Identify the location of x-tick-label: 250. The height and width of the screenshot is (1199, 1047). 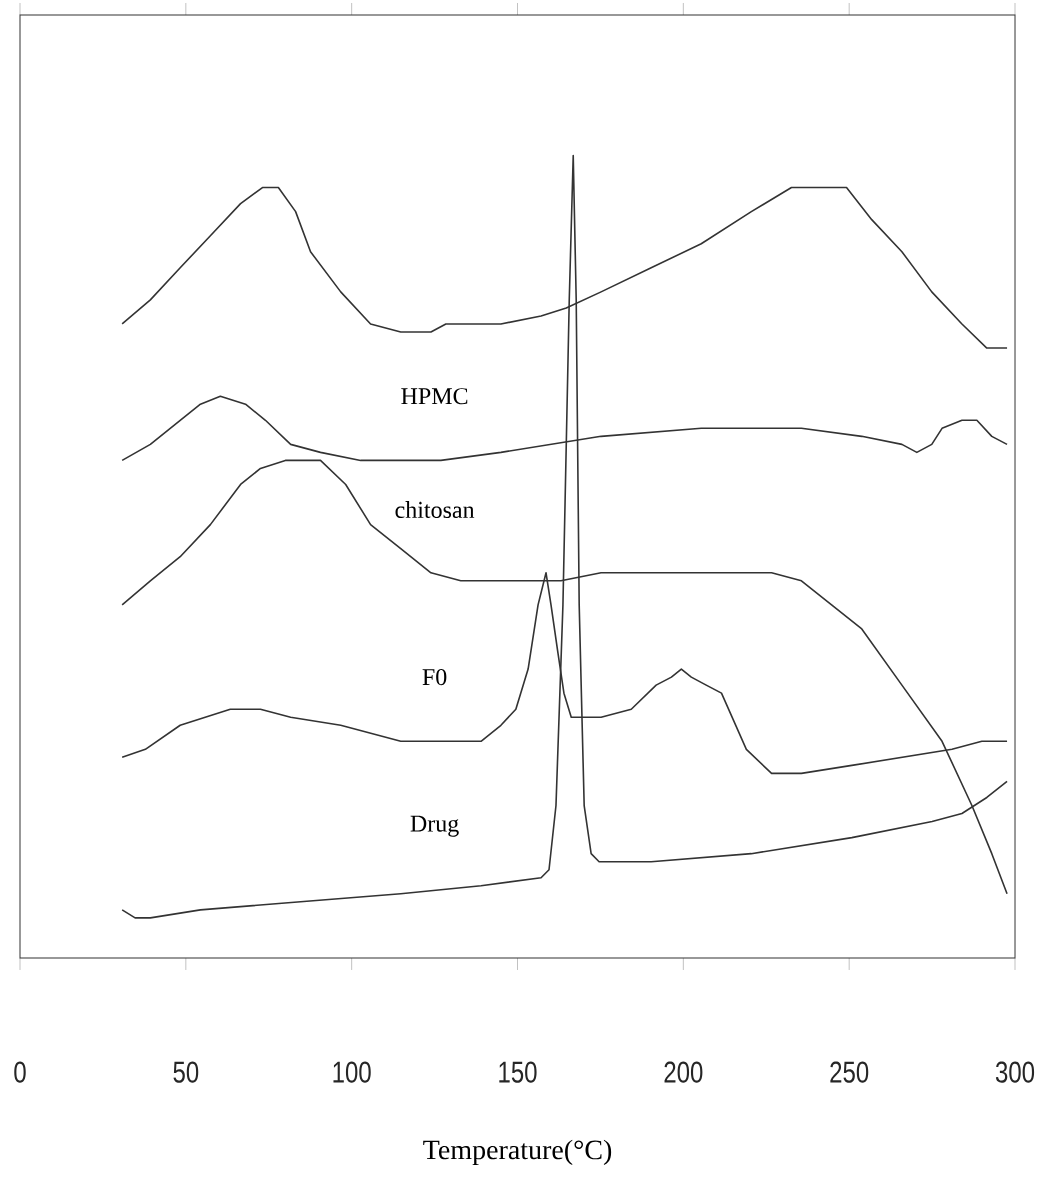
(849, 1072).